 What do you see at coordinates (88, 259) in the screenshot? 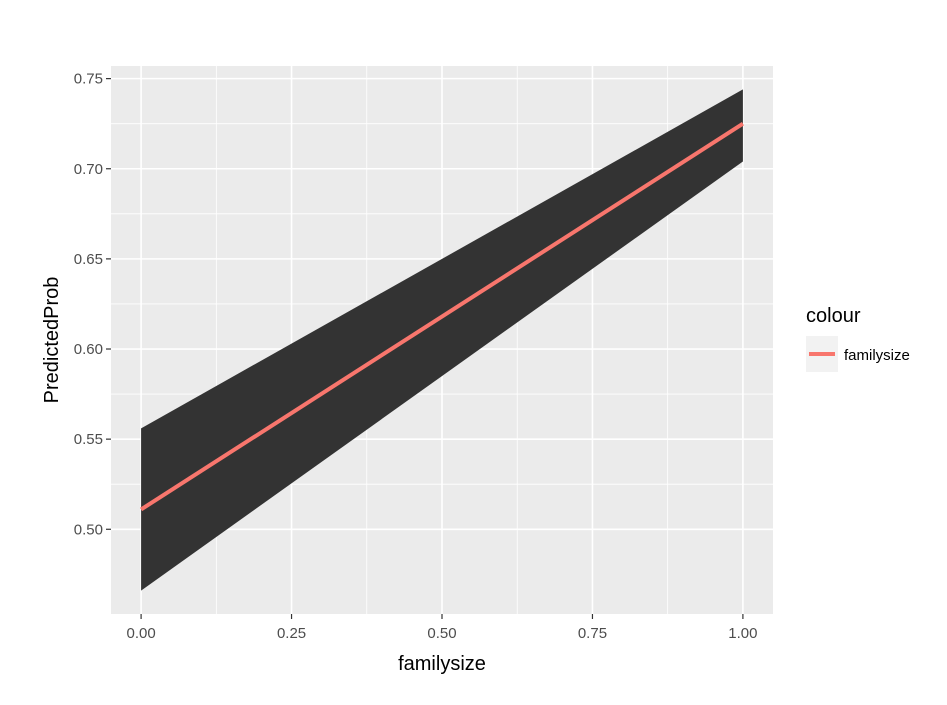
I see `y-tick-label: 0.65` at bounding box center [88, 259].